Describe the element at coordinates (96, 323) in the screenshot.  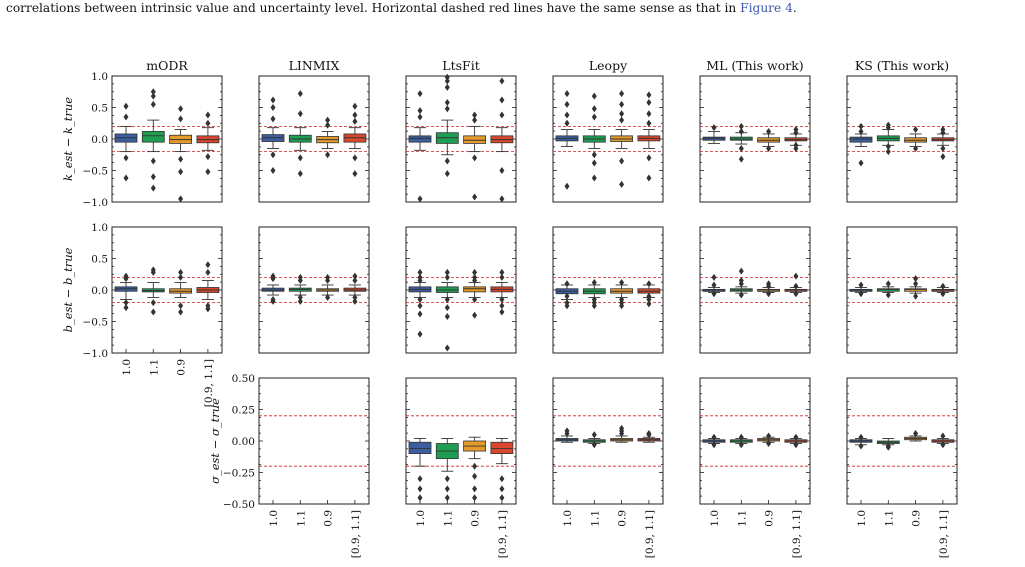
I see `y-tick-label: −0.5` at that location.